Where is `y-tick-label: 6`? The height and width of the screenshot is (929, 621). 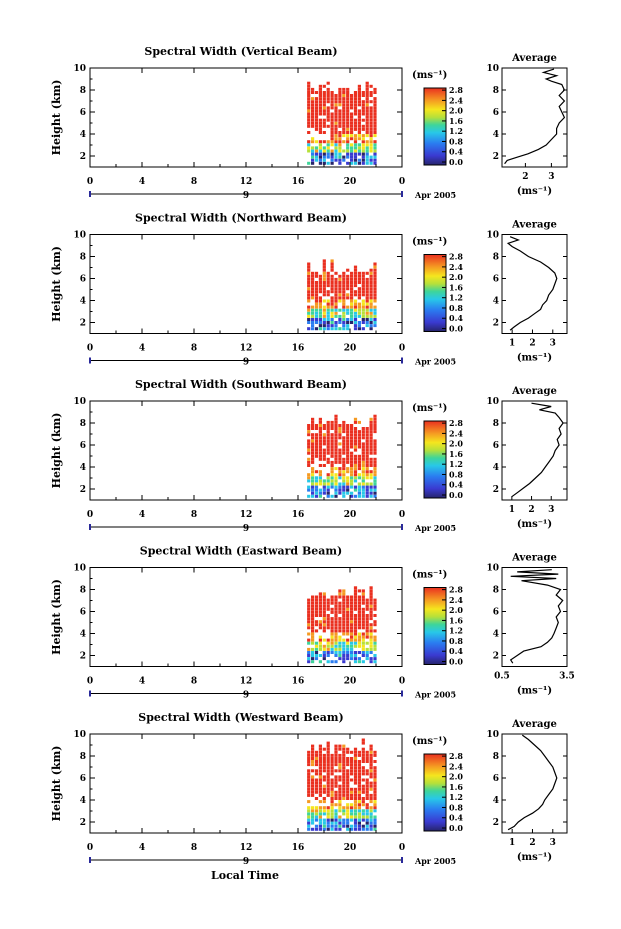
y-tick-label: 6 is located at coordinates (83, 613).